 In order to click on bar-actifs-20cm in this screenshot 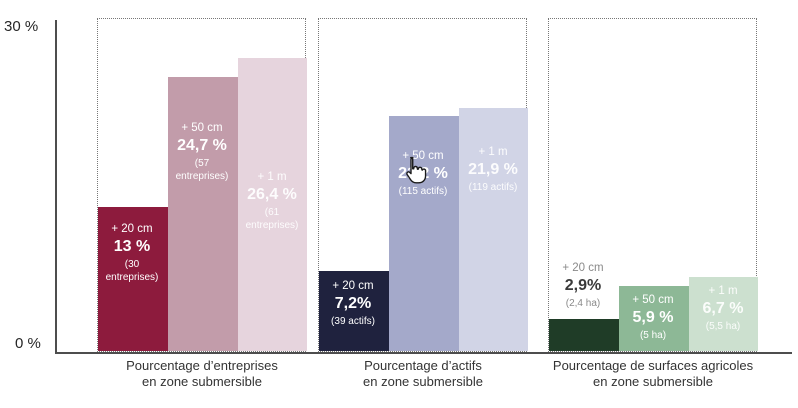, I will do `click(354, 311)`.